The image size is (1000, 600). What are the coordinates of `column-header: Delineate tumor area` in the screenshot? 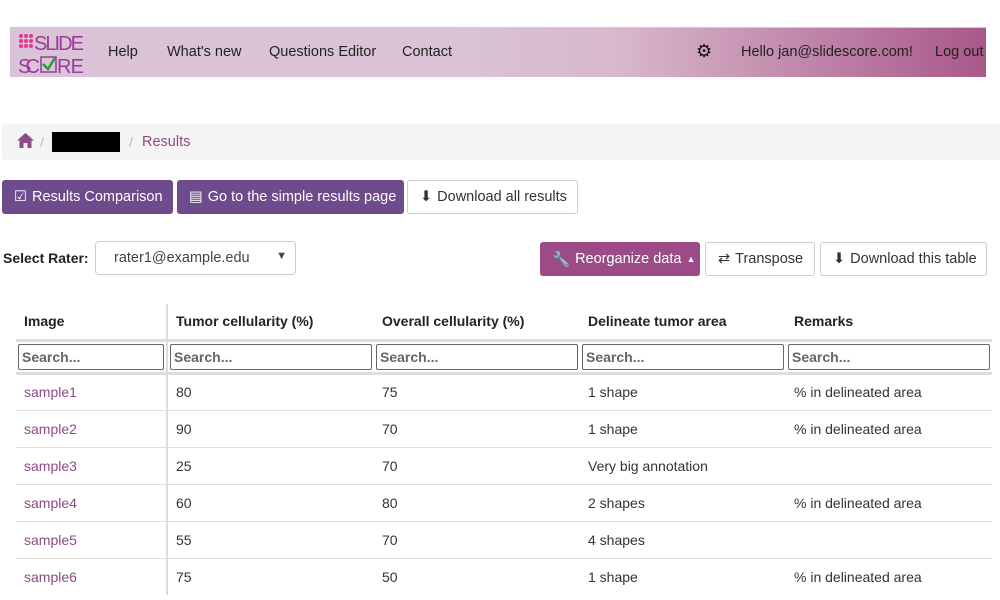 It's located at (683, 323).